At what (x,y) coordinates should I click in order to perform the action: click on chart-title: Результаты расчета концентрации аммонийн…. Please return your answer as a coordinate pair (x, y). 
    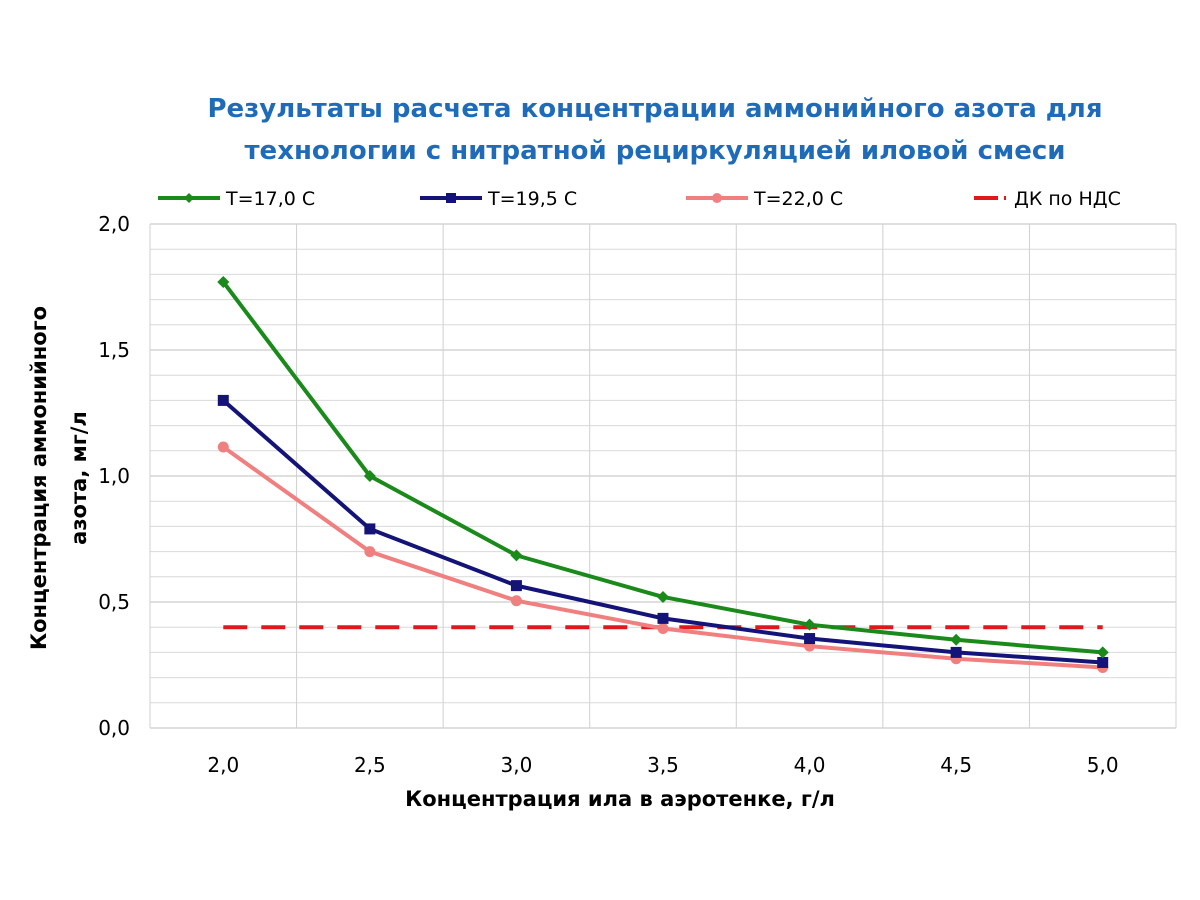
    Looking at the image, I should click on (655, 130).